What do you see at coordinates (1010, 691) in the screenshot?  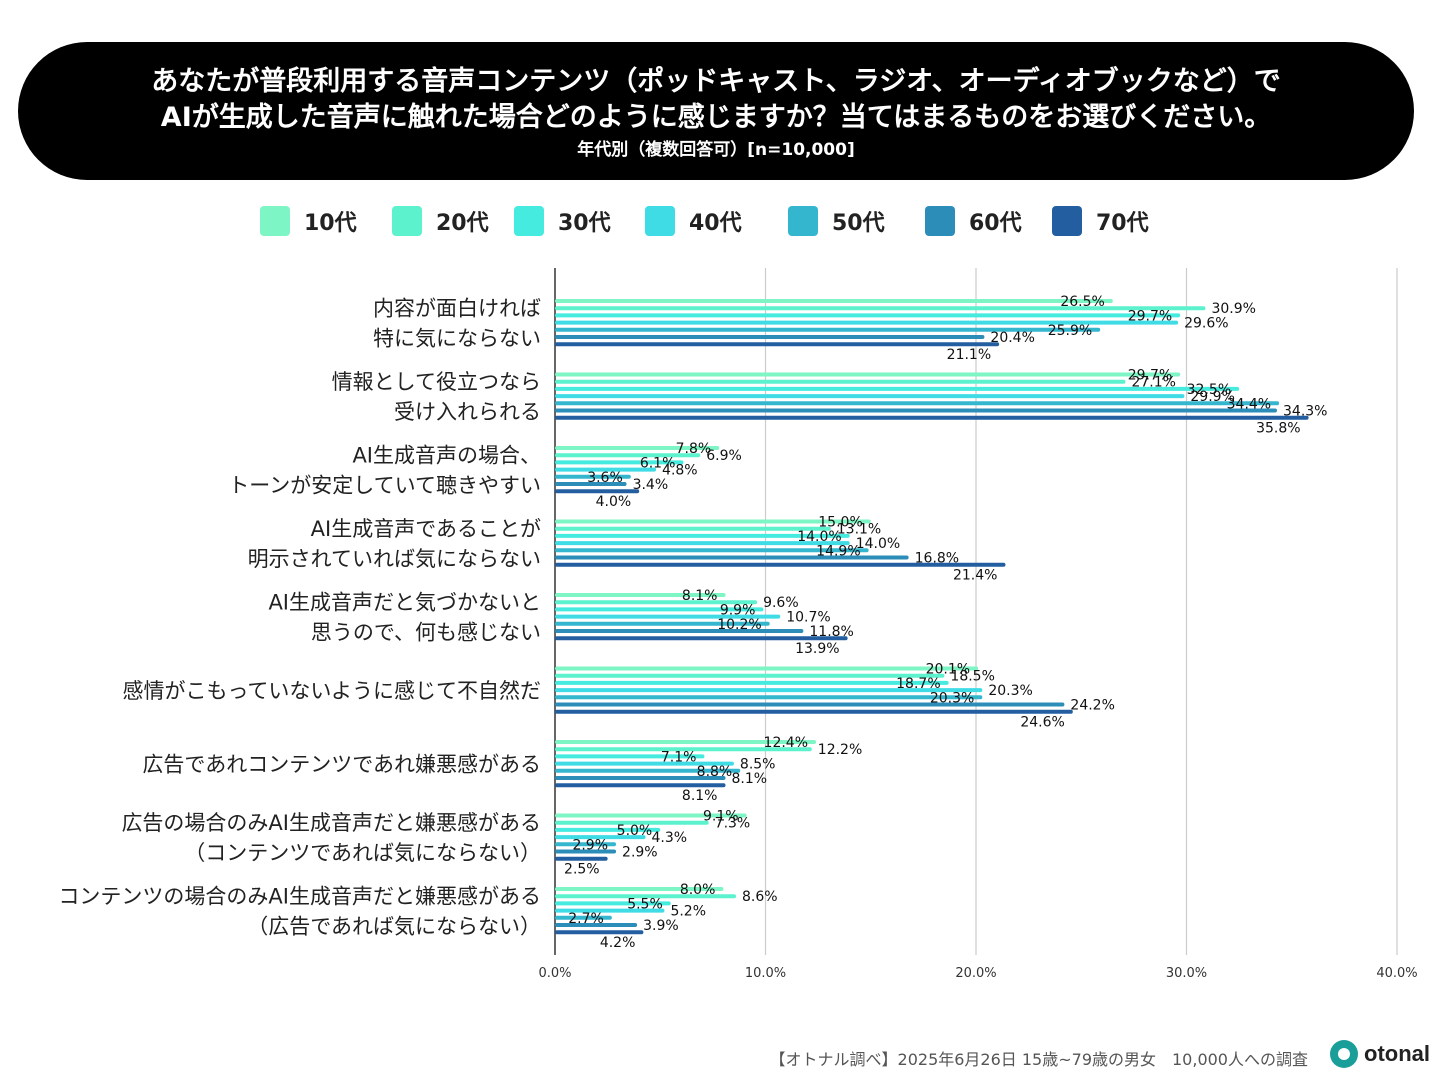 I see `value-label: 20.3%` at bounding box center [1010, 691].